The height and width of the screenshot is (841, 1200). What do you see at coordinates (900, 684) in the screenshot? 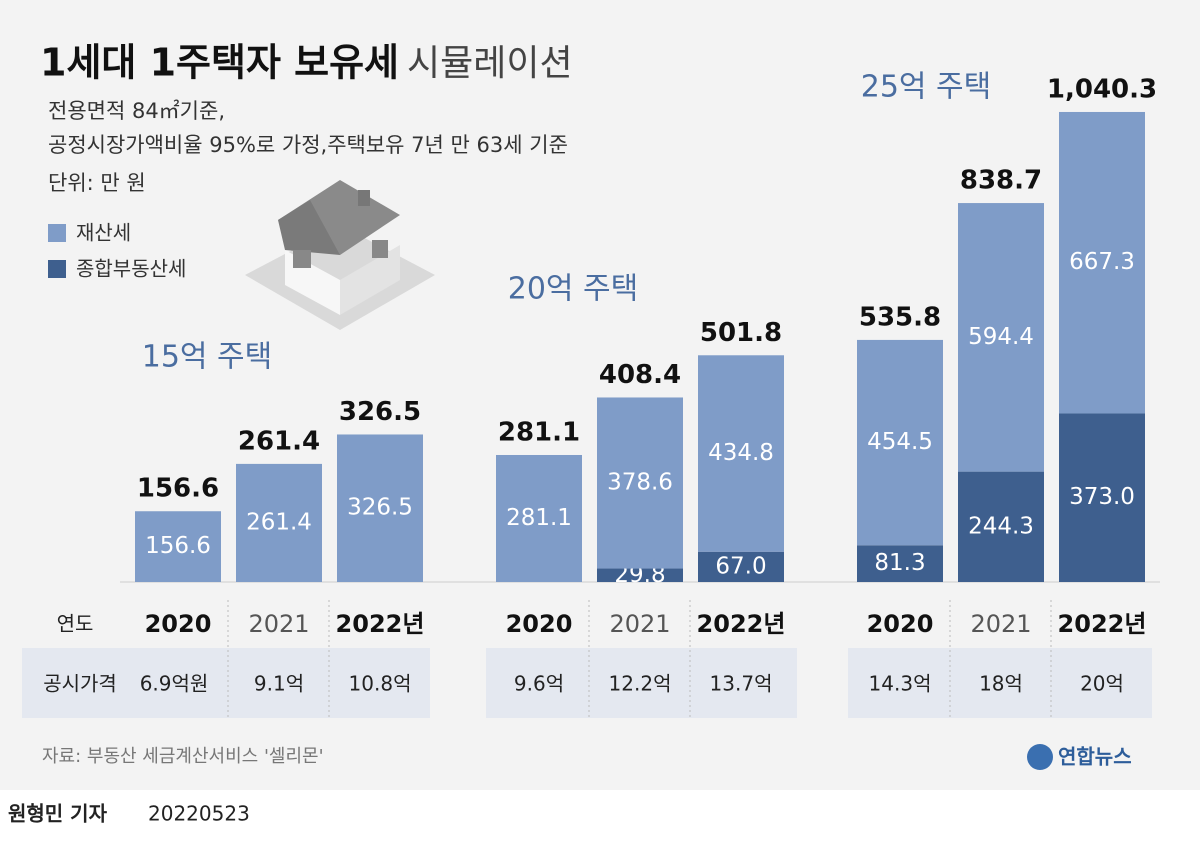
I see `price-label: 14.3억` at bounding box center [900, 684].